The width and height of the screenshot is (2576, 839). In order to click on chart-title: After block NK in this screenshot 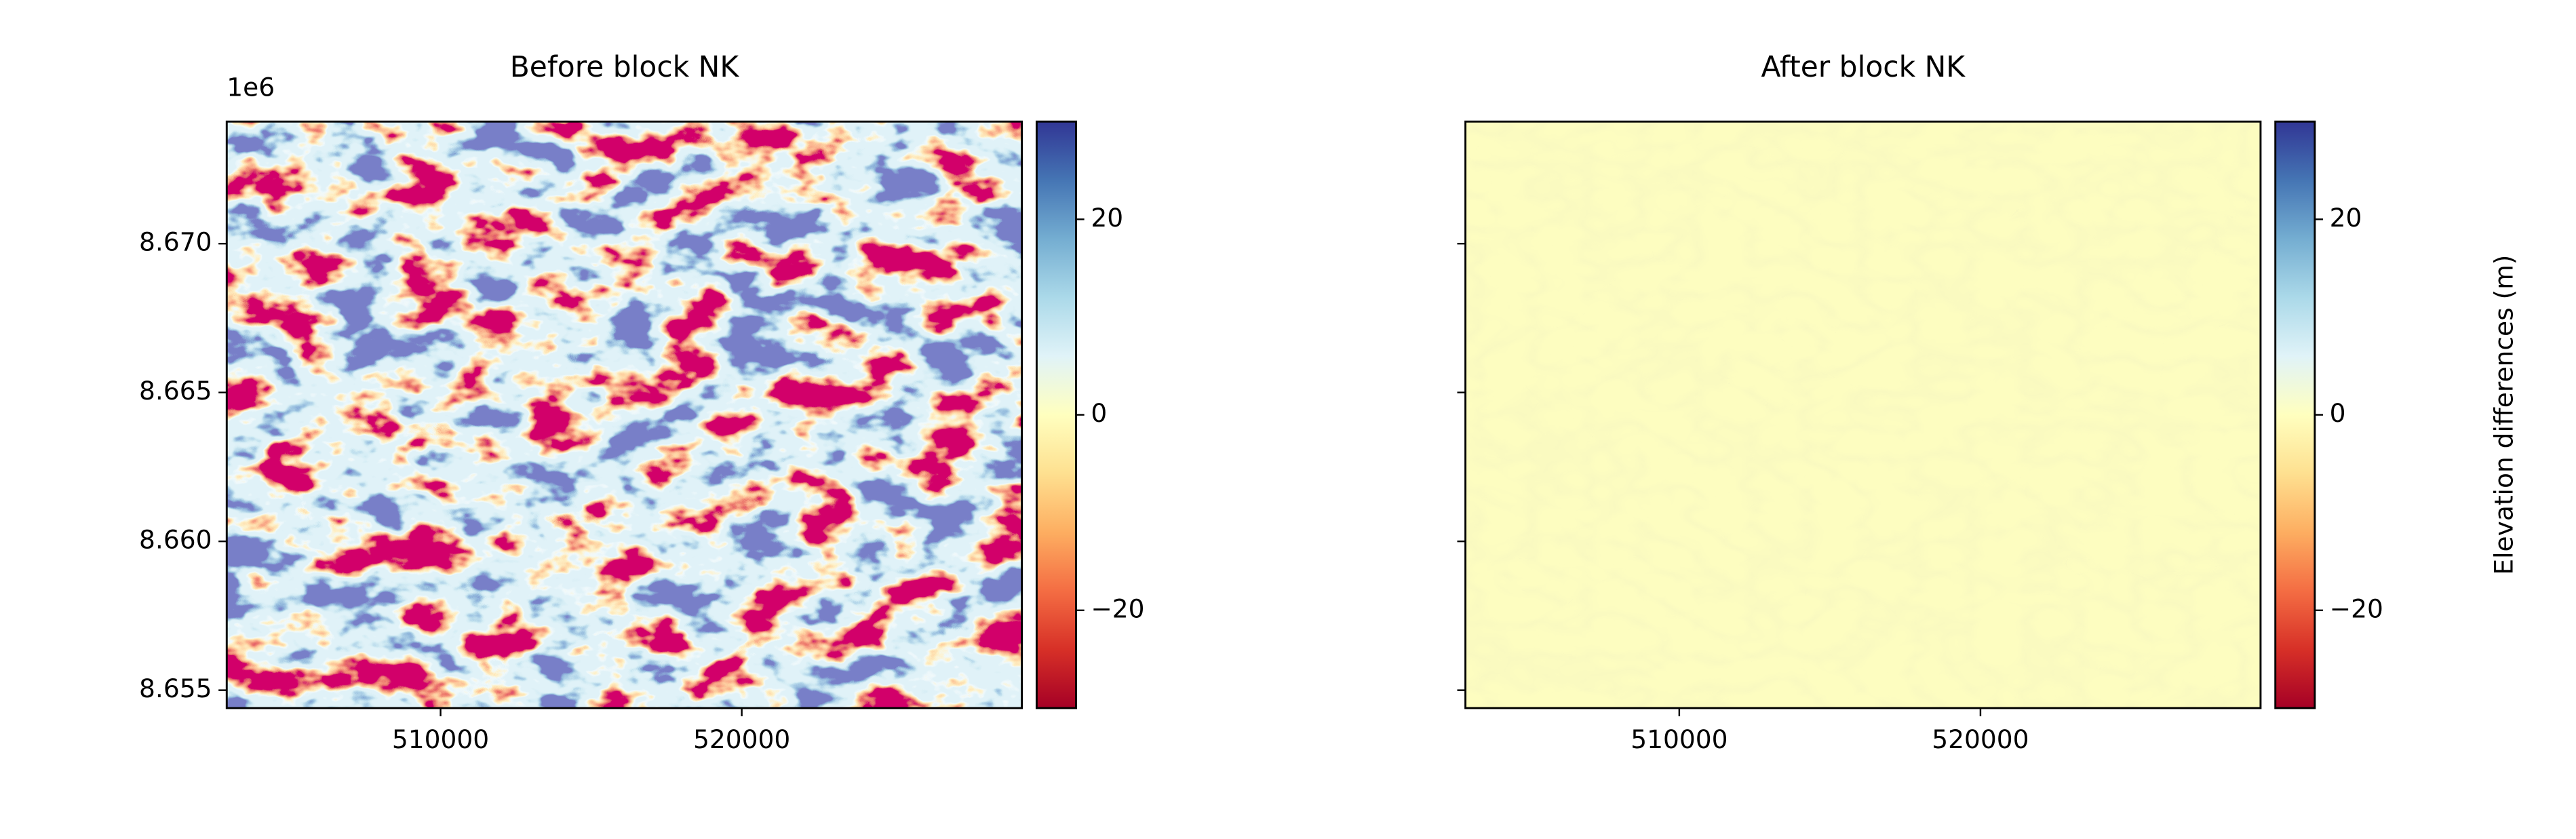, I will do `click(1863, 66)`.